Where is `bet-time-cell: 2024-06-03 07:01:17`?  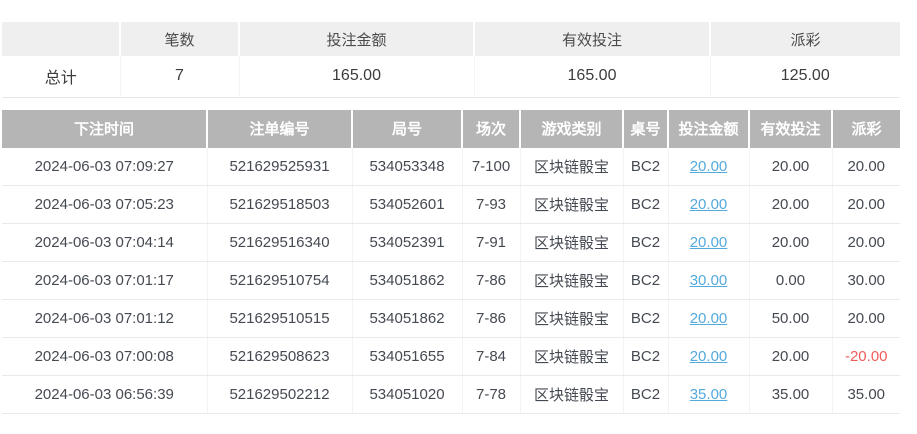
bet-time-cell: 2024-06-03 07:01:17 is located at coordinates (105, 280).